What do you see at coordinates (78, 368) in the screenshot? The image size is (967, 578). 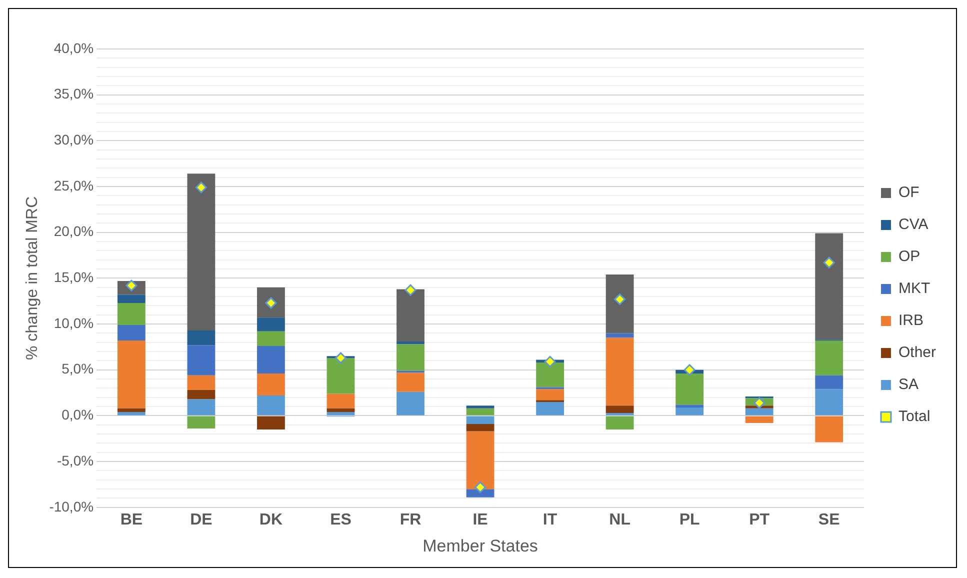 I see `y-tick-label: 5,0%` at bounding box center [78, 368].